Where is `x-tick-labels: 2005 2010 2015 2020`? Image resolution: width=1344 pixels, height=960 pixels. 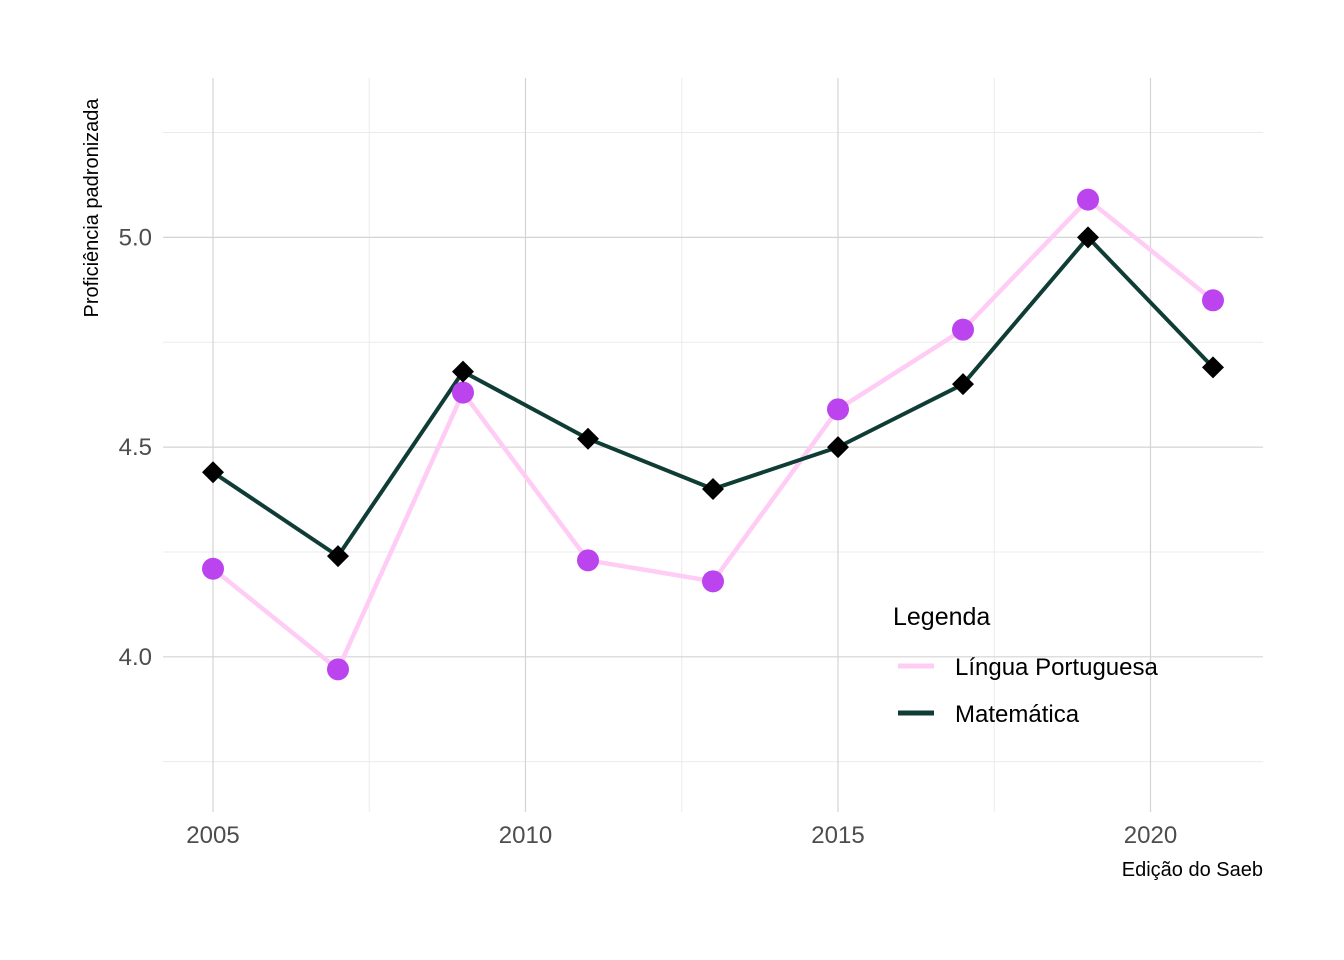 x-tick-labels: 2005 2010 2015 2020 is located at coordinates (681, 835).